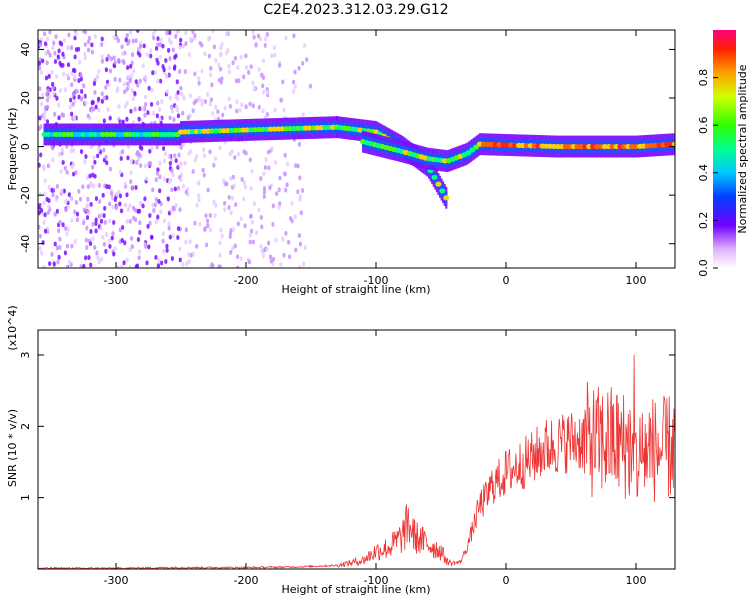 The image size is (750, 600). What do you see at coordinates (175, 149) in the screenshot?
I see `spectrogram-noise` at bounding box center [175, 149].